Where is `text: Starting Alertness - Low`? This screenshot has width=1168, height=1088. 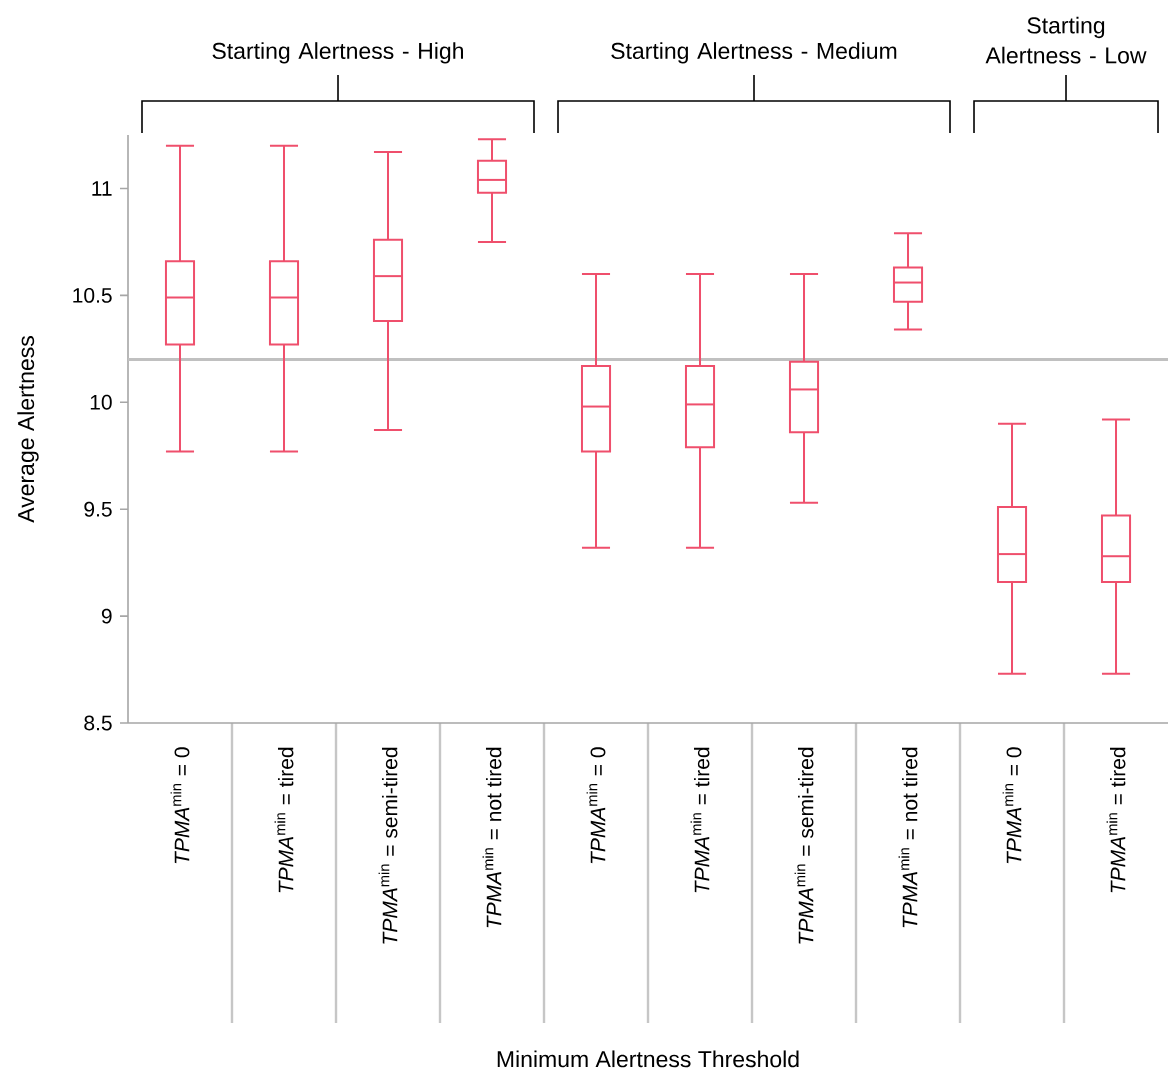
text: Starting Alertness - Low is located at coordinates (1066, 40).